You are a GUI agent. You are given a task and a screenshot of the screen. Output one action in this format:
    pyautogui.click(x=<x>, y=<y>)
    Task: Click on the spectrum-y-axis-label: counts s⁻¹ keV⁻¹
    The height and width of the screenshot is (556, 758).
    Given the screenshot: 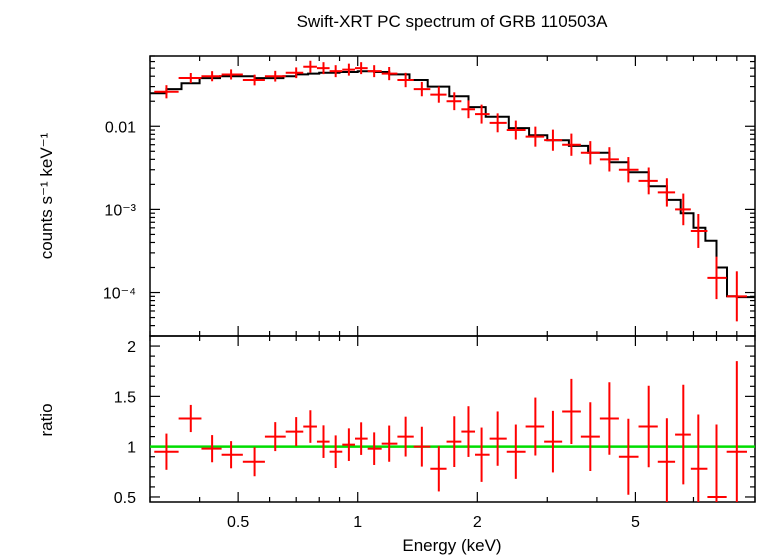 What is the action you would take?
    pyautogui.click(x=46, y=195)
    